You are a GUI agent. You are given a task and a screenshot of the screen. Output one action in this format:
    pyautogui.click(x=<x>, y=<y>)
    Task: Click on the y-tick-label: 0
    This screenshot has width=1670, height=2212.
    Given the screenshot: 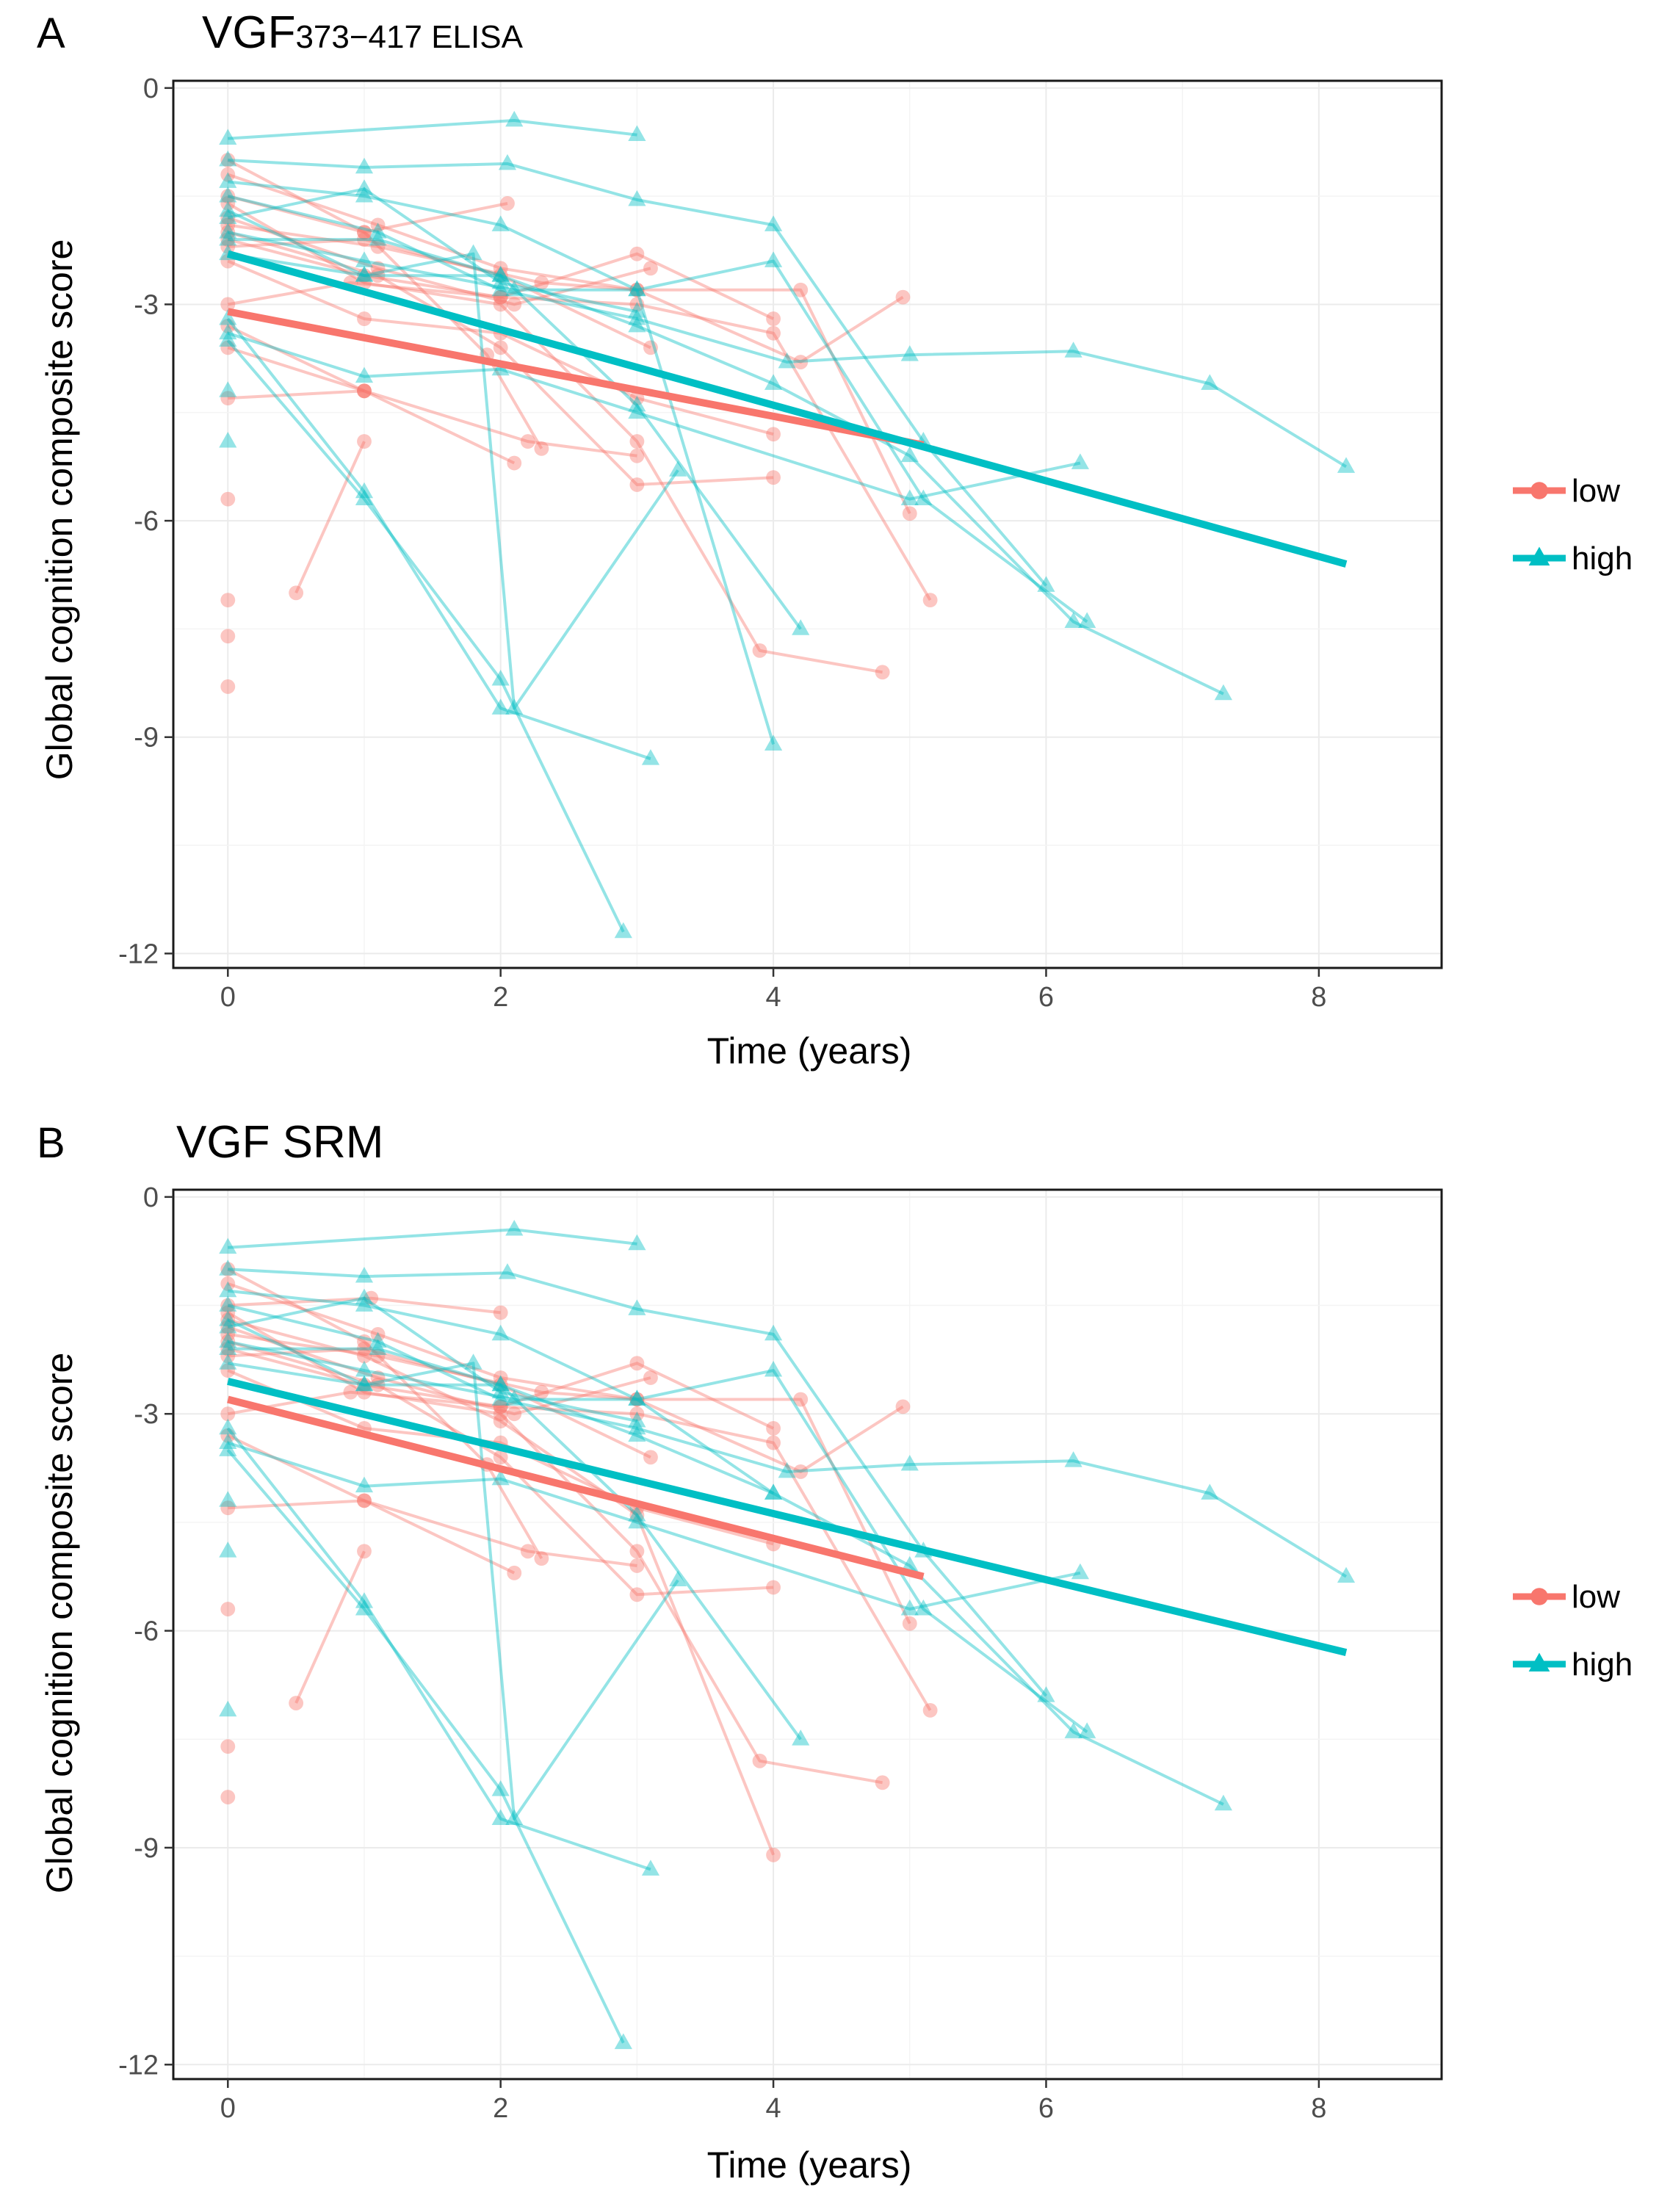 What is the action you would take?
    pyautogui.click(x=151, y=1197)
    